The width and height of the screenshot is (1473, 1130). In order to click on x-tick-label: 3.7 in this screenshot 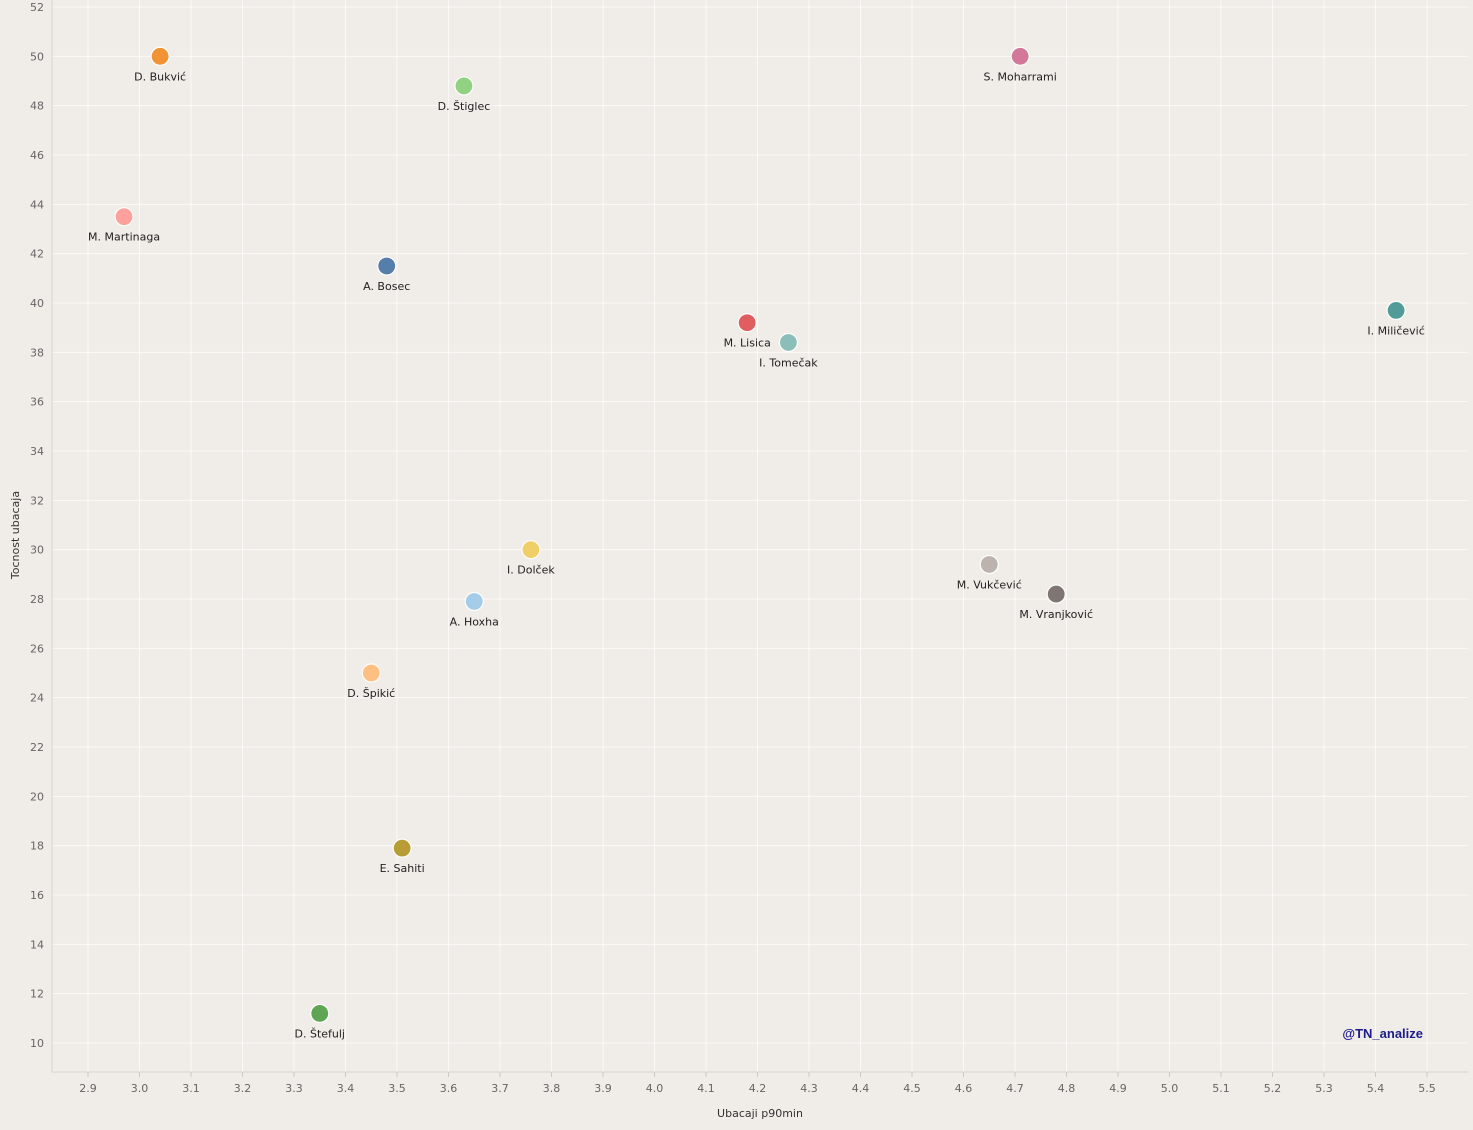, I will do `click(500, 1088)`.